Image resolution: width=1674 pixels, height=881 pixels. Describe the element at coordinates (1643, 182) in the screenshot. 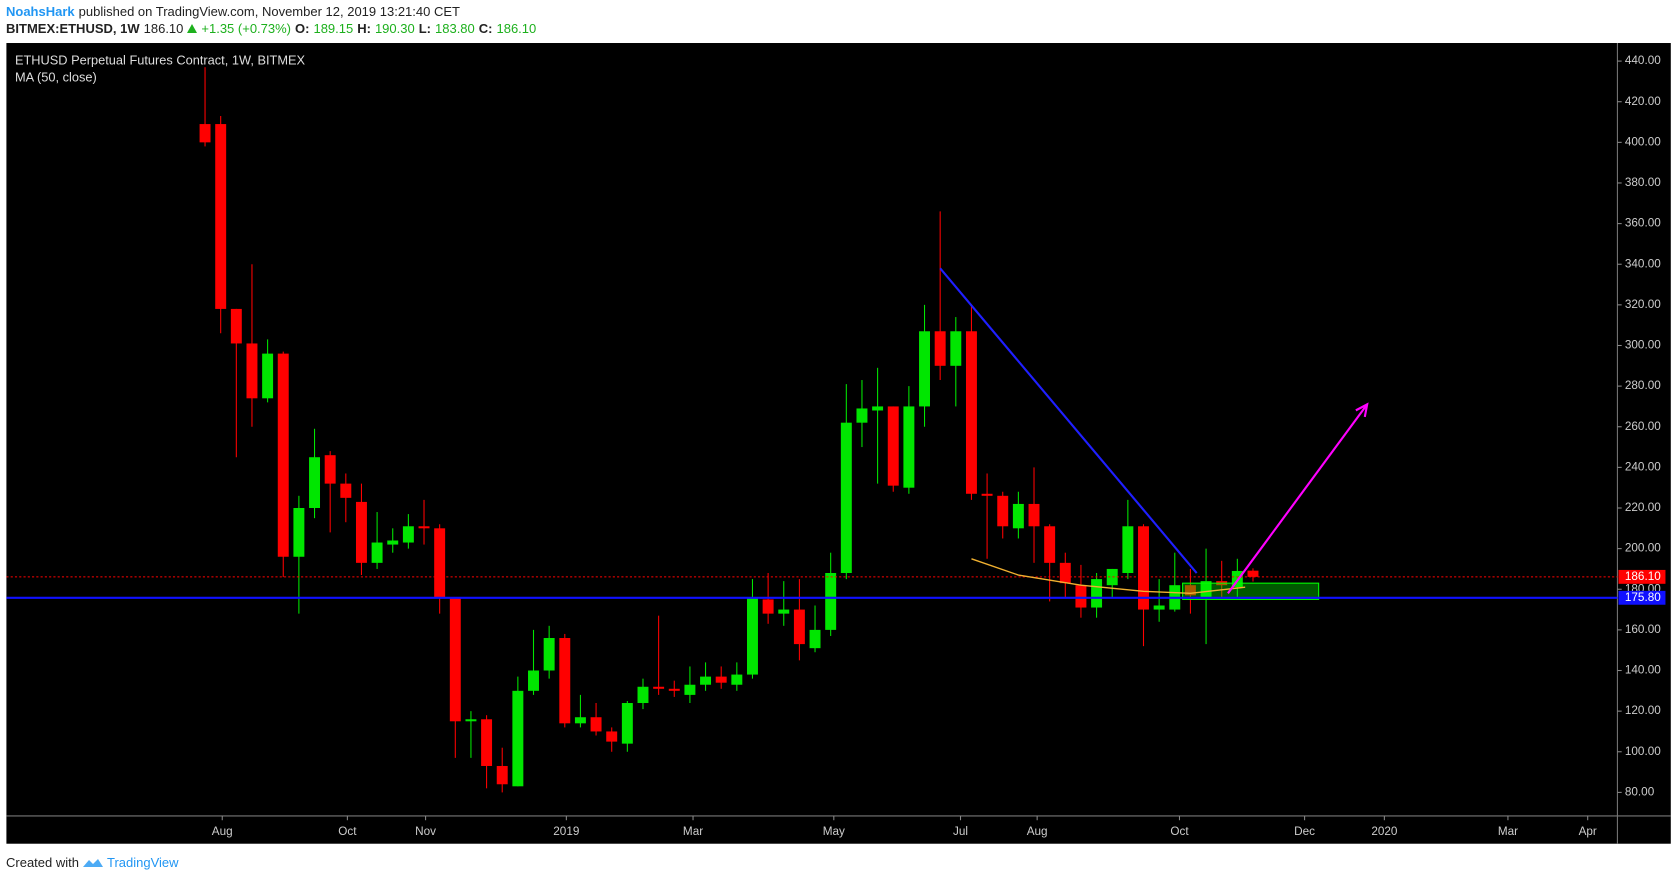

I see `y-tick-label: 380.00` at that location.